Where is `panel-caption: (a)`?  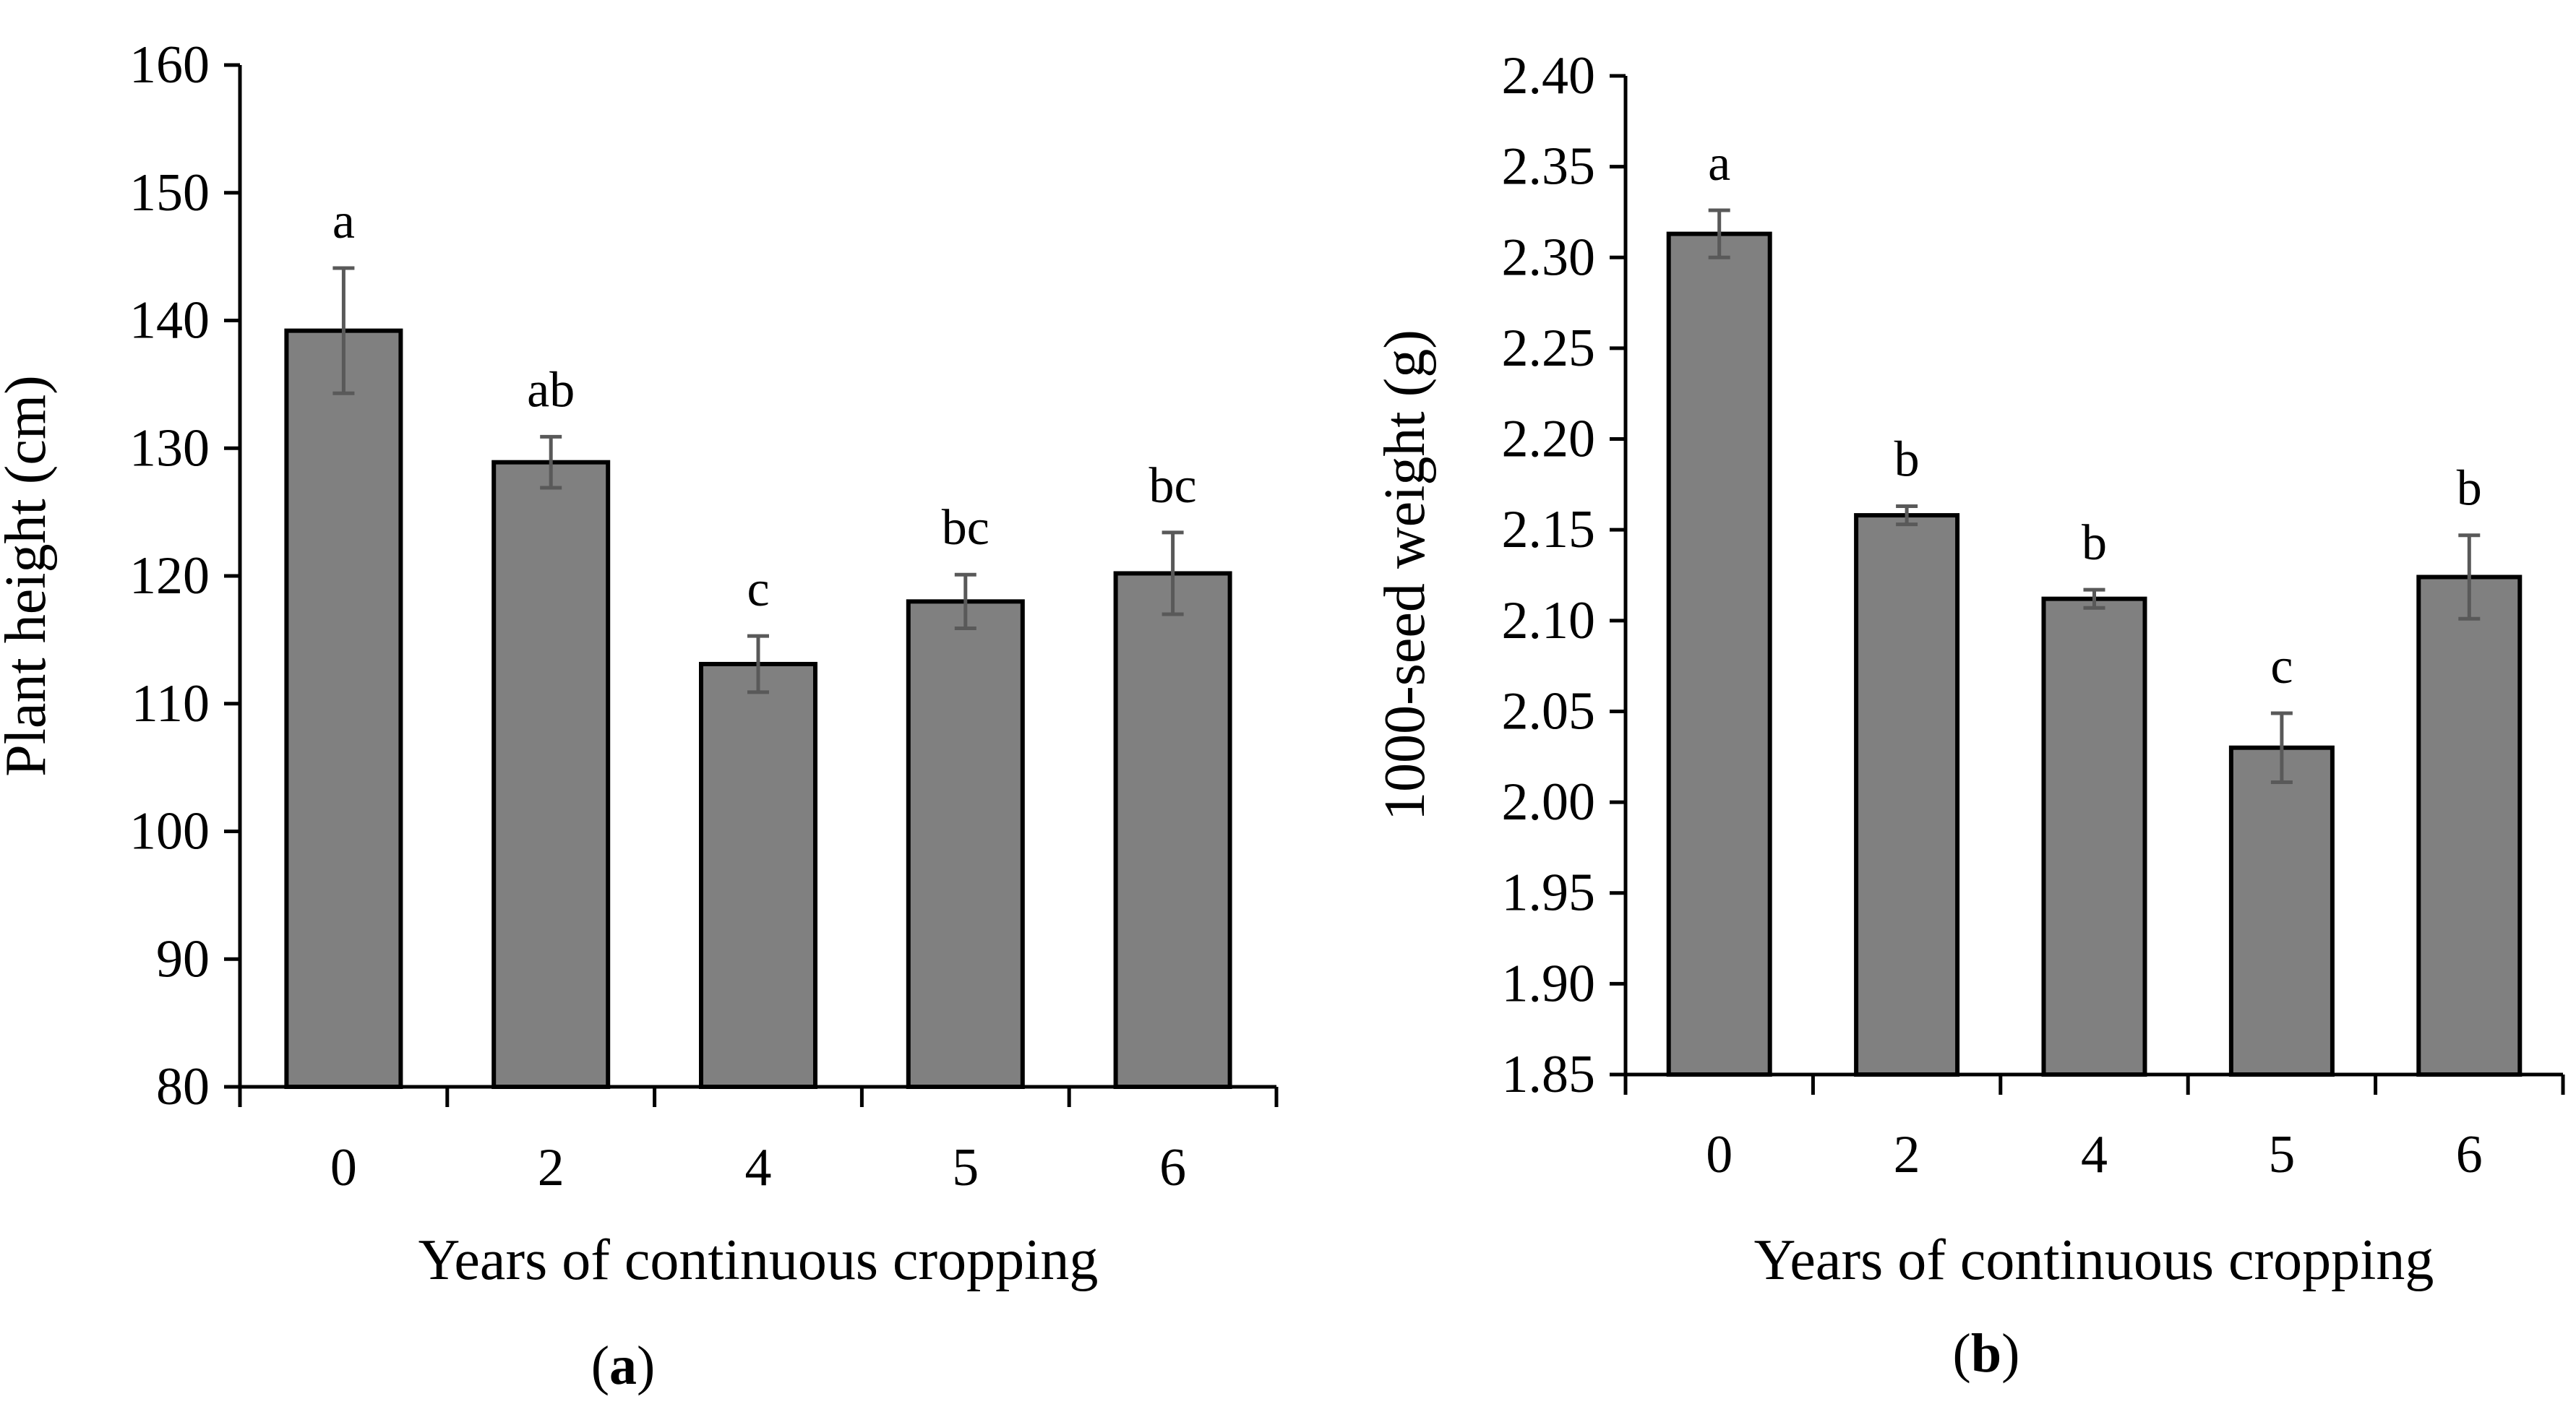
panel-caption: (a) is located at coordinates (624, 1366).